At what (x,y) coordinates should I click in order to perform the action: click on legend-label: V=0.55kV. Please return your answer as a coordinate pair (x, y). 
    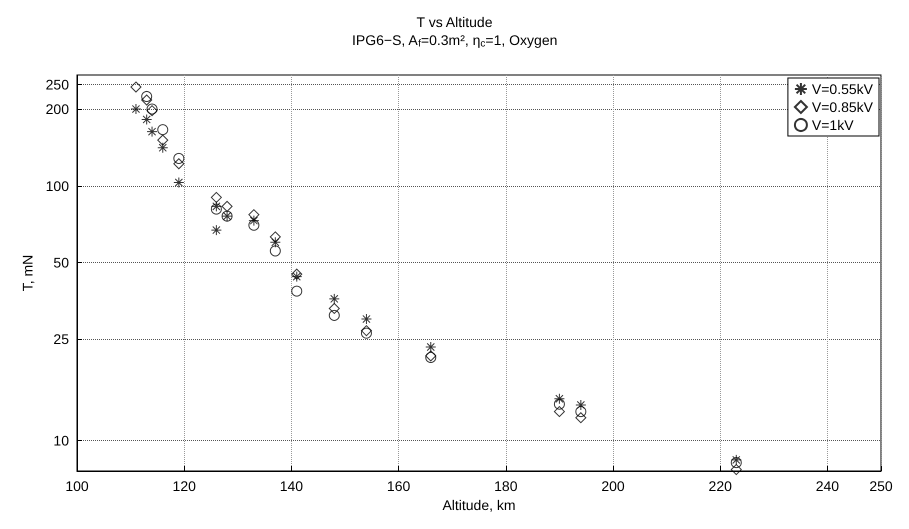
    Looking at the image, I should click on (843, 89).